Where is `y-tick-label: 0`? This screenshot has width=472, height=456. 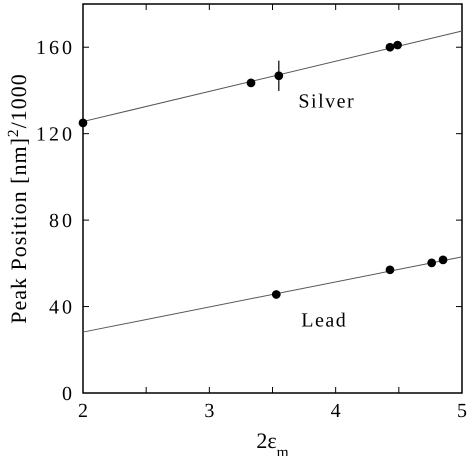
y-tick-label: 0 is located at coordinates (68, 394).